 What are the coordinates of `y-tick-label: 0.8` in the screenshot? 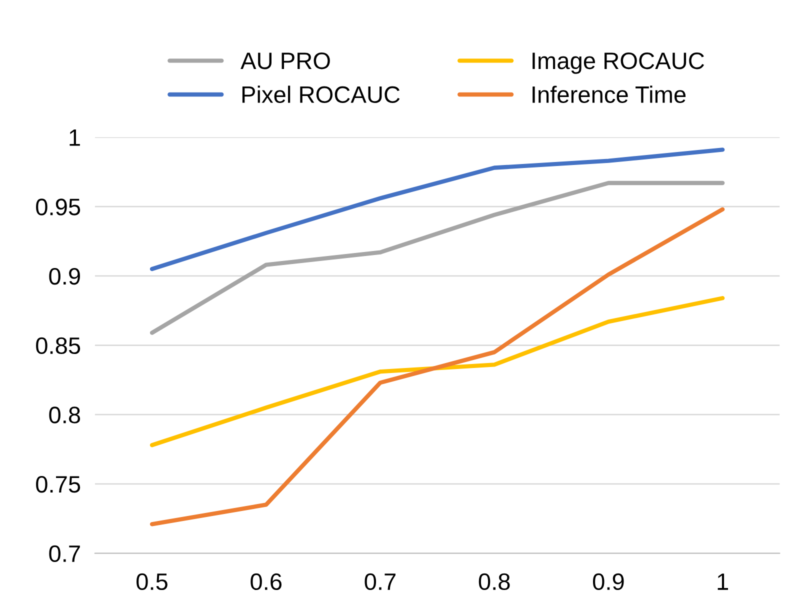 It's located at (64, 415).